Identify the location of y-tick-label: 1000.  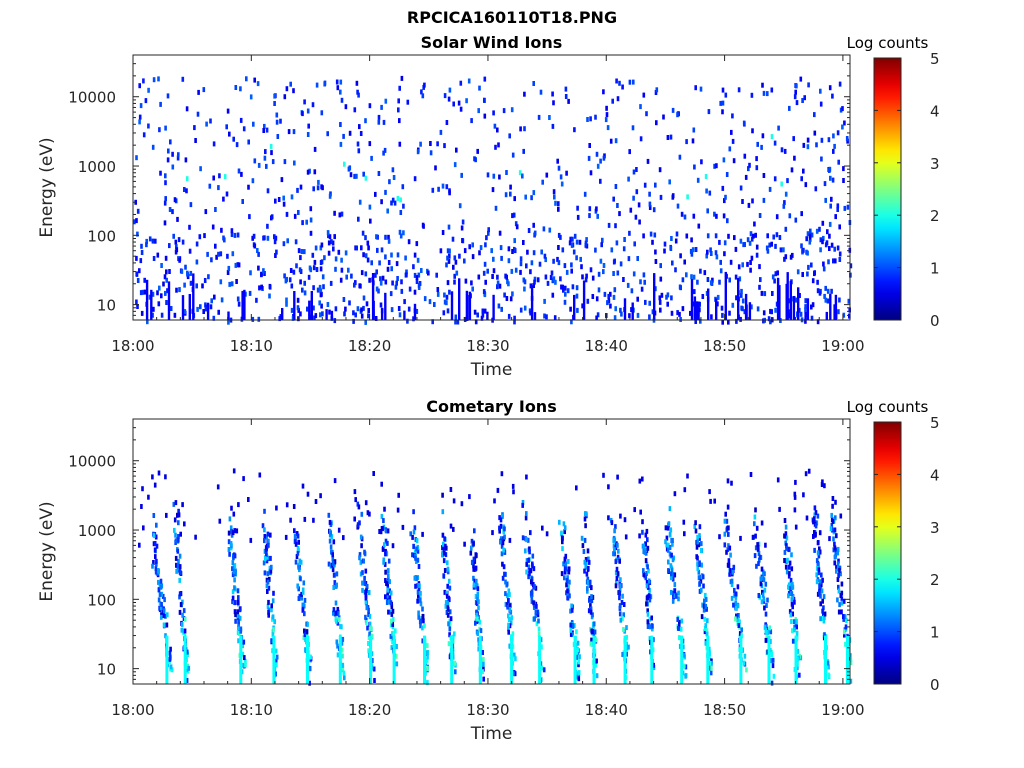
(97, 531).